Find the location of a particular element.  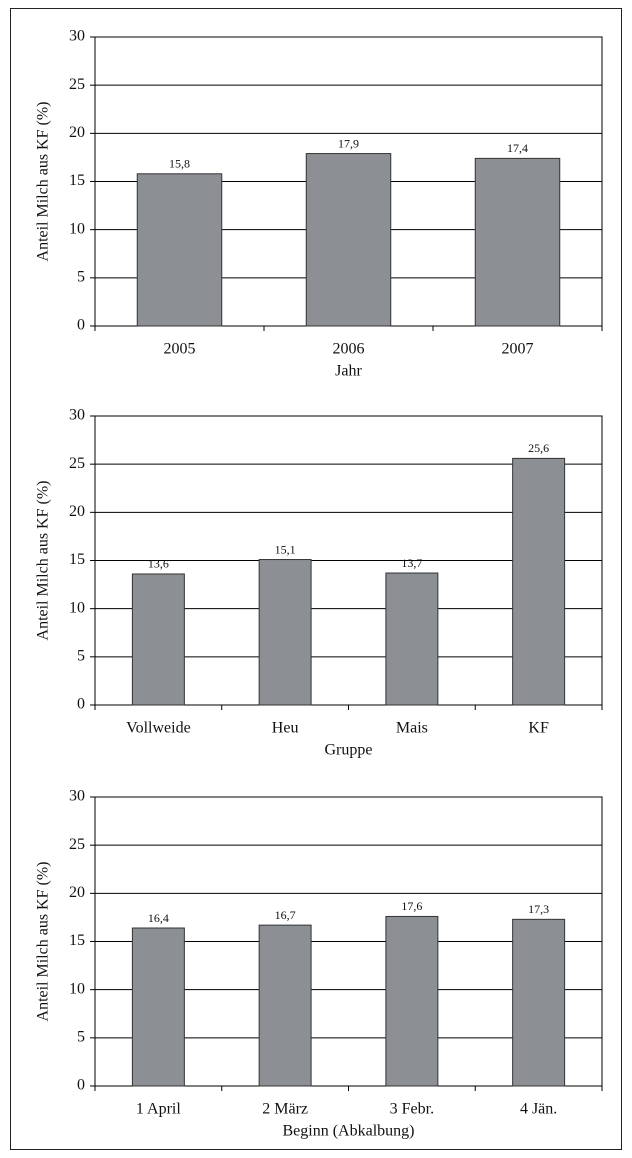

x-tick-label: 2006 is located at coordinates (349, 349).